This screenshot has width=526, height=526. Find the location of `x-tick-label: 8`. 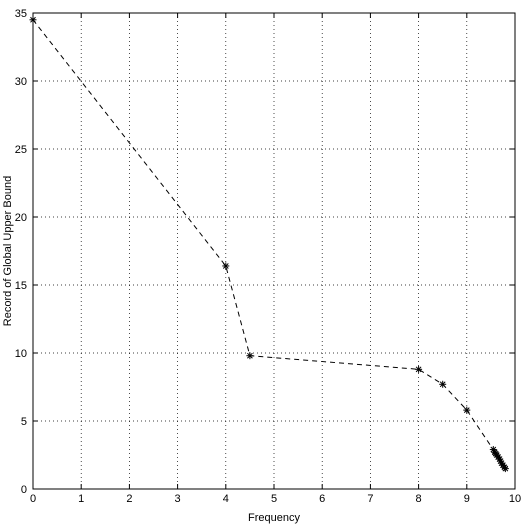

x-tick-label: 8 is located at coordinates (419, 499).